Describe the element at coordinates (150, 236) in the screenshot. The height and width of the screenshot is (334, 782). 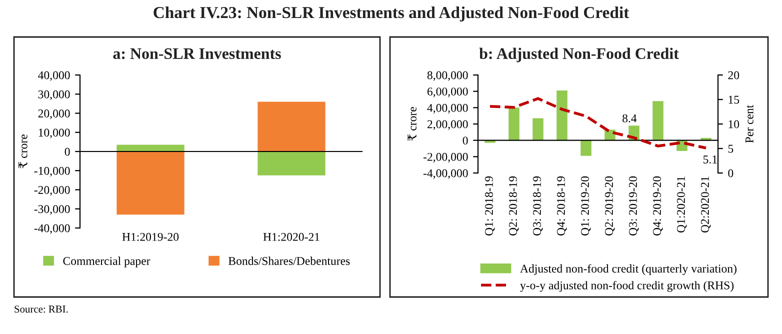
I see `x-tick-label: H1:2019-20` at that location.